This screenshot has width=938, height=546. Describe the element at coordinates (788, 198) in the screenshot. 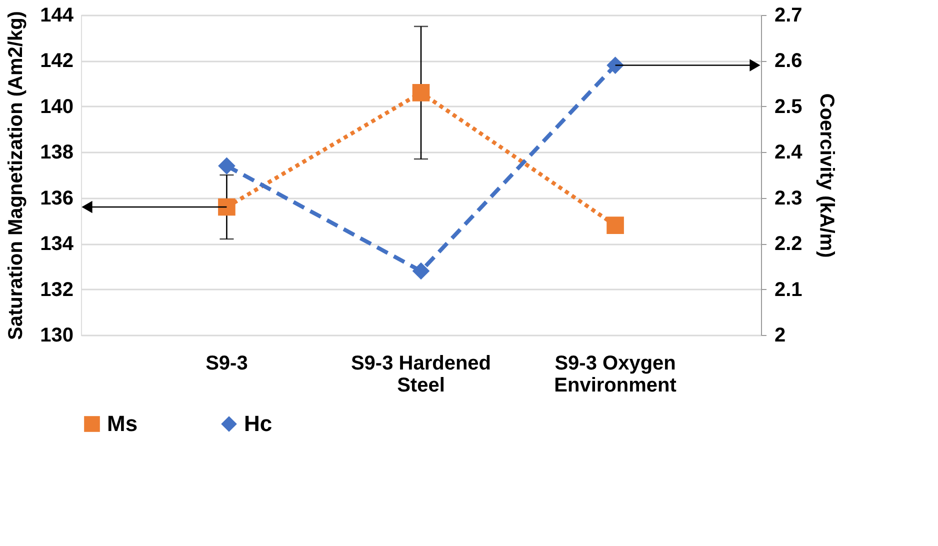

I see `y2-tick-label: 2.3` at that location.